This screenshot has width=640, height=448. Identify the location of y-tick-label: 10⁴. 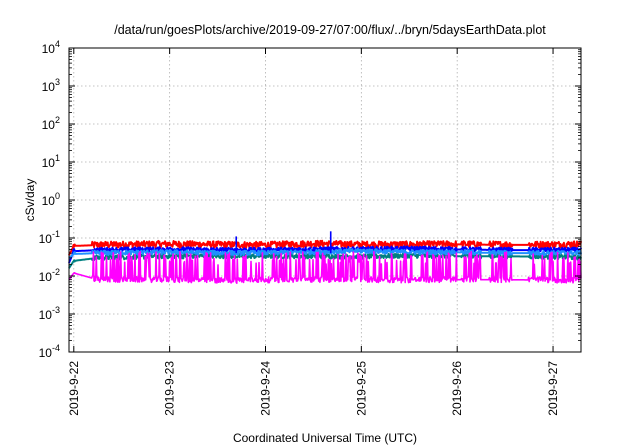
(51, 47).